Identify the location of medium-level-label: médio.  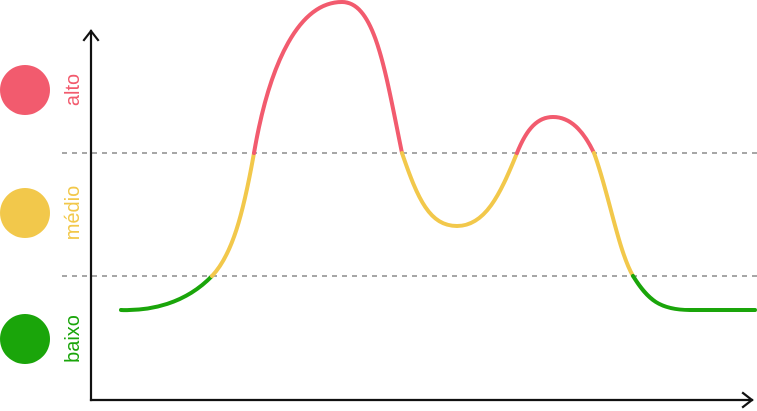
(73, 213).